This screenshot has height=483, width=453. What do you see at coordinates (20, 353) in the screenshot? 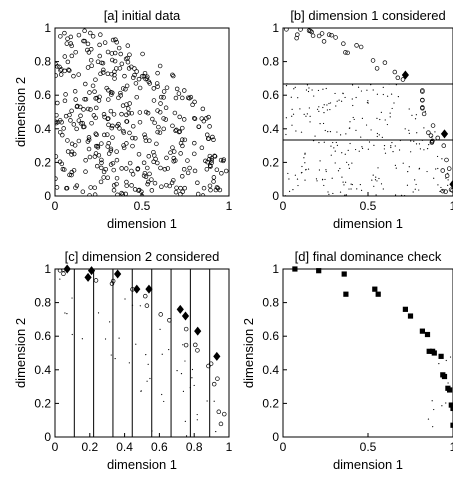
I see `y-axis-label: dimension 2` at bounding box center [20, 353].